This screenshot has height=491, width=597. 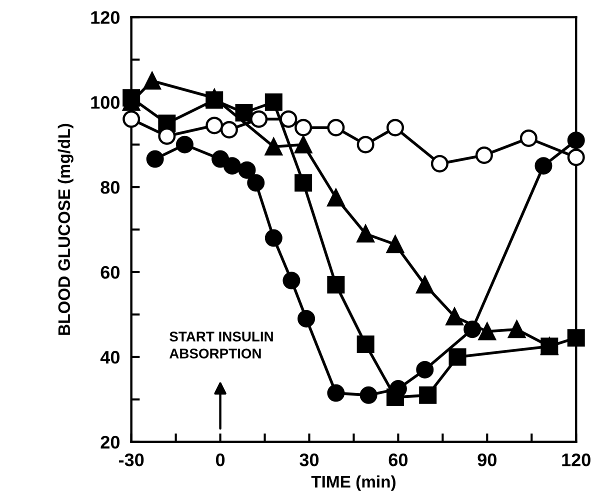 What do you see at coordinates (66, 229) in the screenshot?
I see `y-axis-title: BLOOD GLUCOSE (mg/dL)` at bounding box center [66, 229].